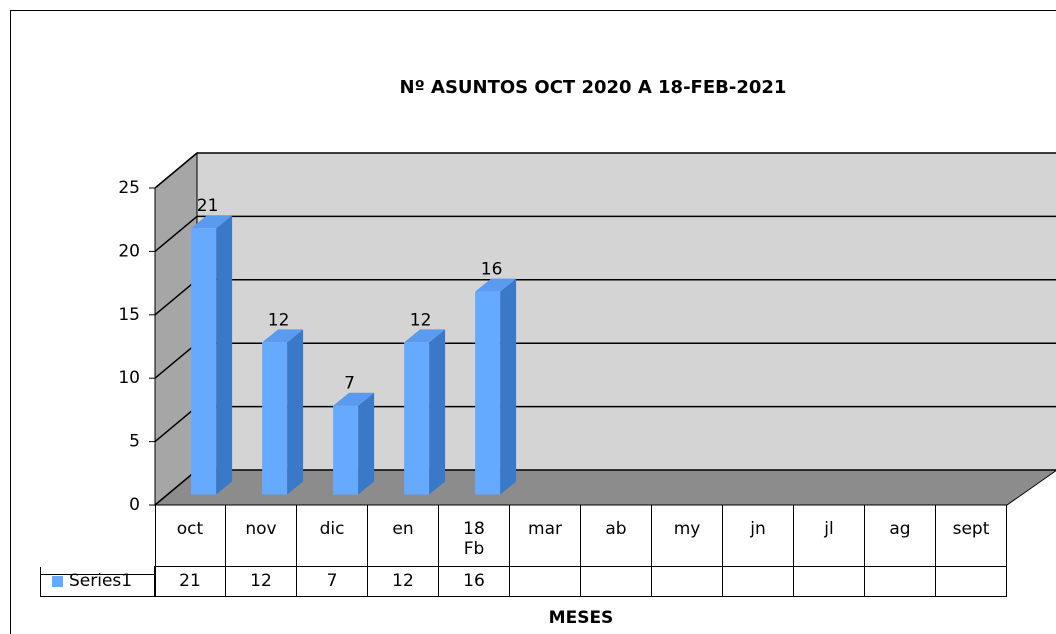 This screenshot has height=634, width=1056. I want to click on table-value: 21, so click(190, 582).